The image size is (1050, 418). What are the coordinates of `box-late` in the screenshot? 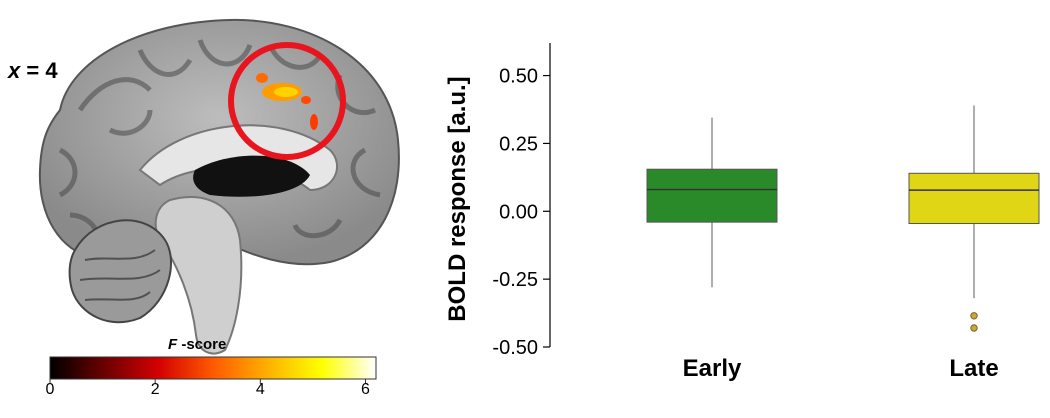 It's located at (974, 218).